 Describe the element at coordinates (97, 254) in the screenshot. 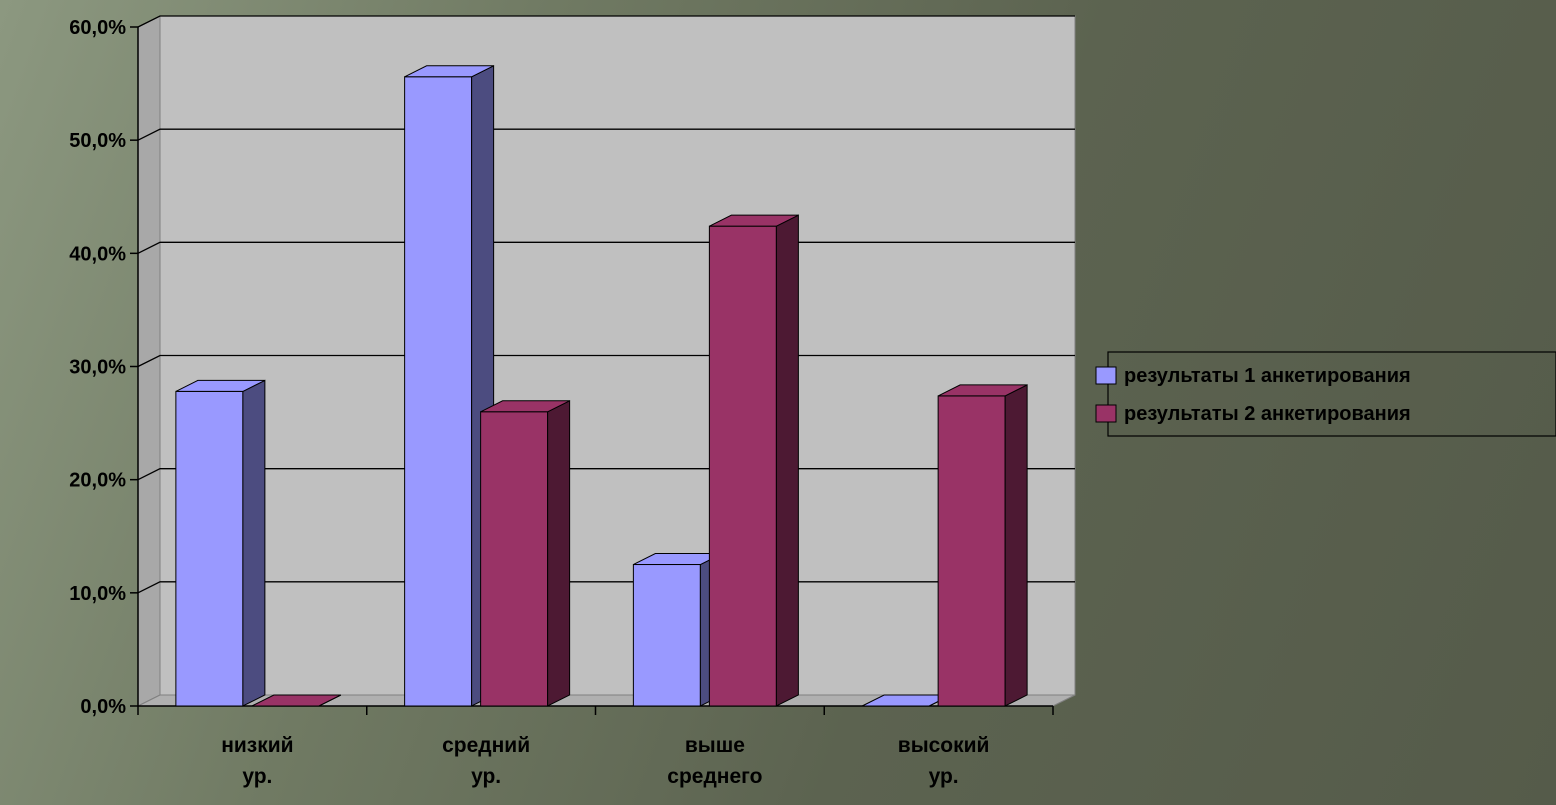

I see `y-tick-label: 40,0%` at that location.